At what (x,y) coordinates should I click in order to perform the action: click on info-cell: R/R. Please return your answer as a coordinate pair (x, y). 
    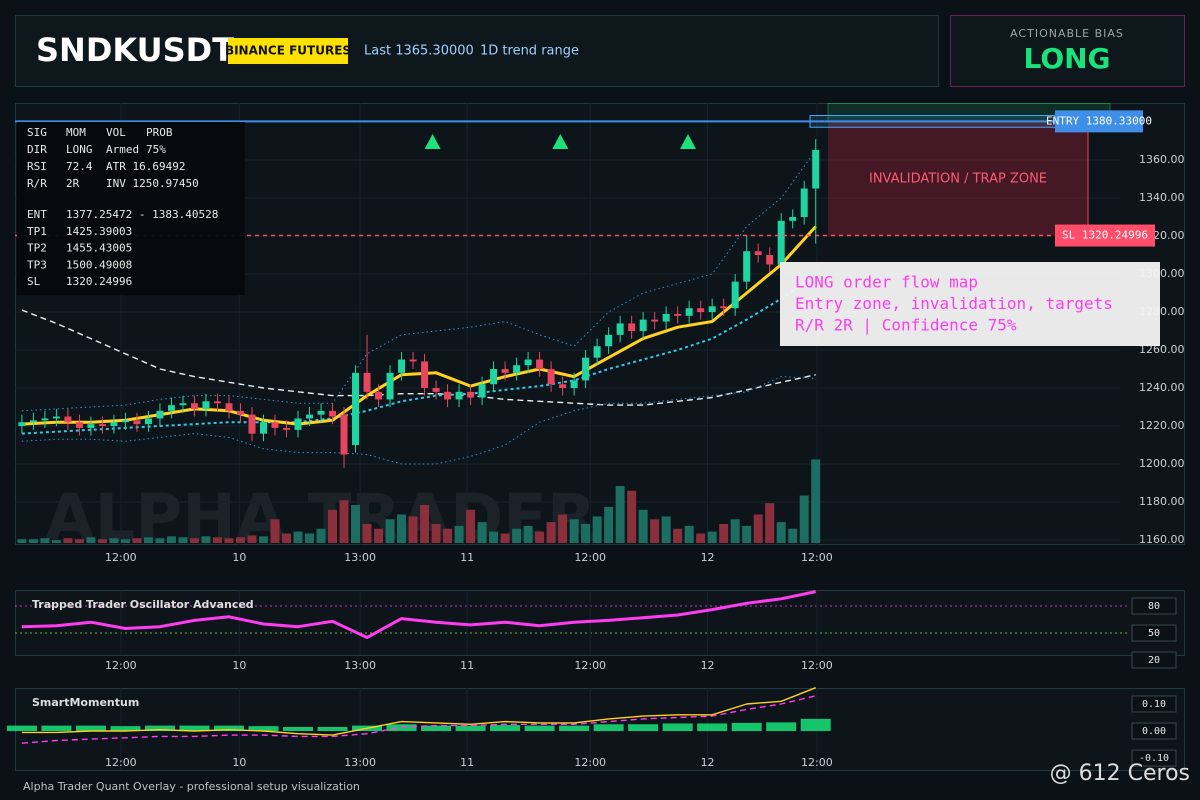
    Looking at the image, I should click on (37, 183).